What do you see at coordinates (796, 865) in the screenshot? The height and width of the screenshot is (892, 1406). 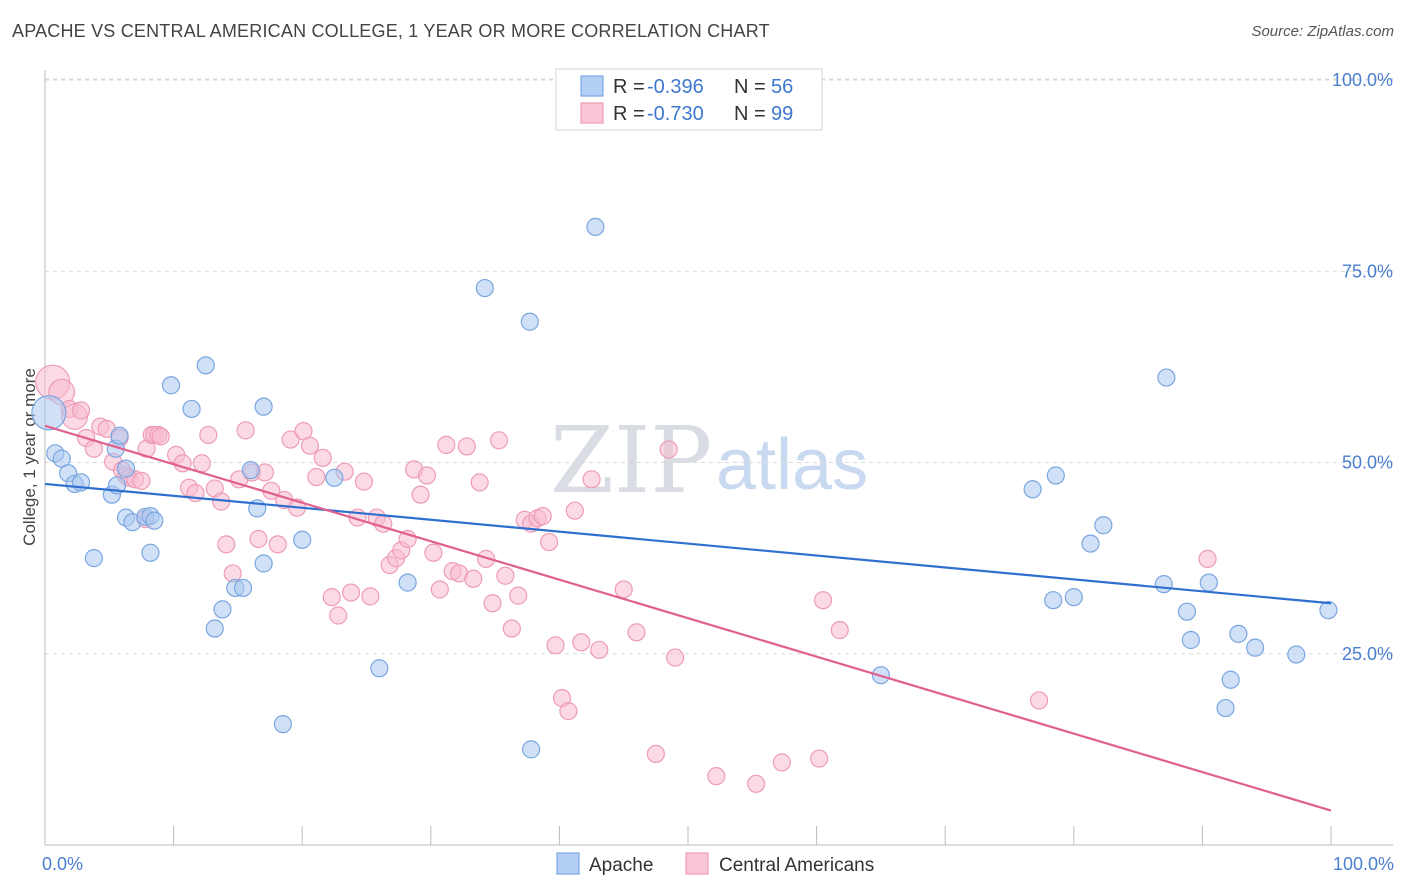 I see `bottom-legend-label-central: Central Americans` at bounding box center [796, 865].